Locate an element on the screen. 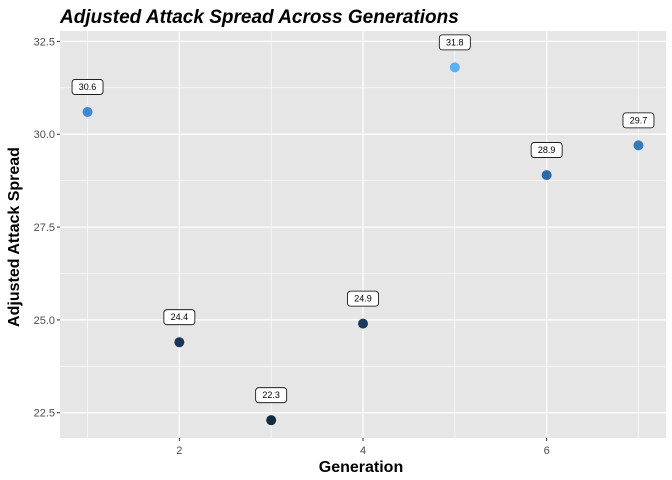  y-axis-title: Adjusted Attack Spread is located at coordinates (14, 237).